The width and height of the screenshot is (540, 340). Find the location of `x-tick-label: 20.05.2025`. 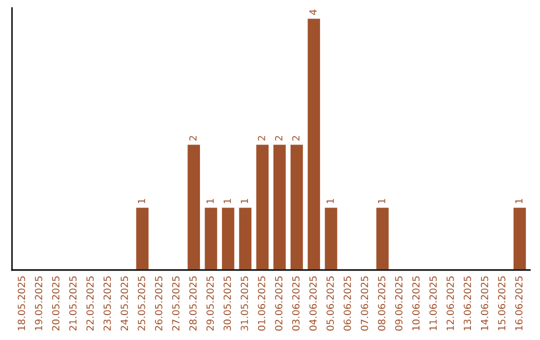

x-tick-label: 20.05.2025 is located at coordinates (56, 303).